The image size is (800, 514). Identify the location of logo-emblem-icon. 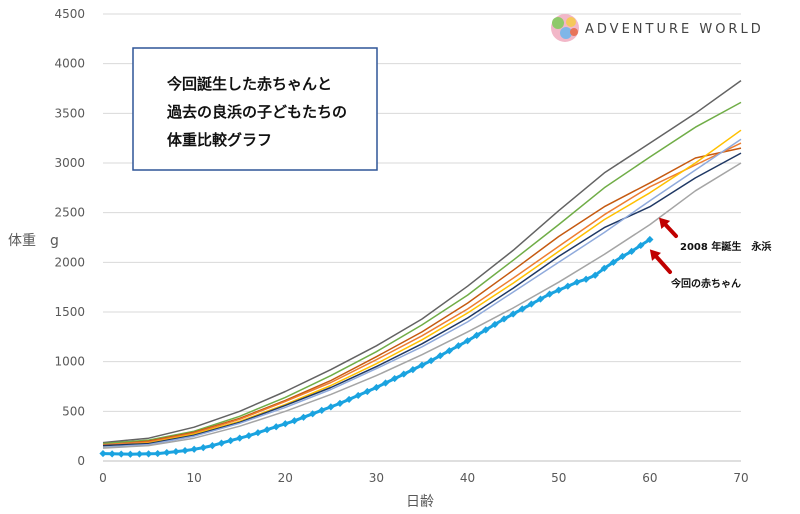
(565, 28).